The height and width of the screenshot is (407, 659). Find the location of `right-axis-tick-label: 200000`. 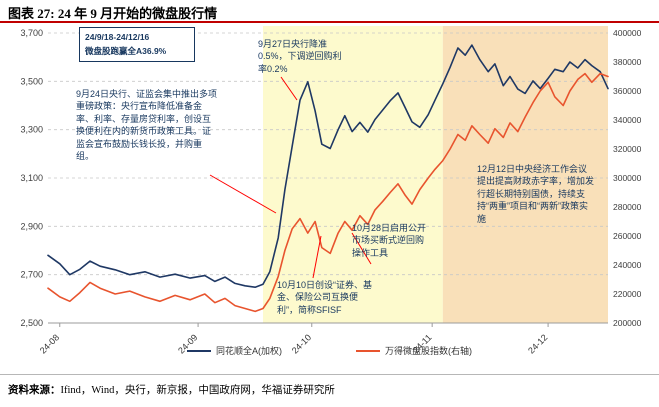

right-axis-tick-label: 200000 is located at coordinates (627, 323).